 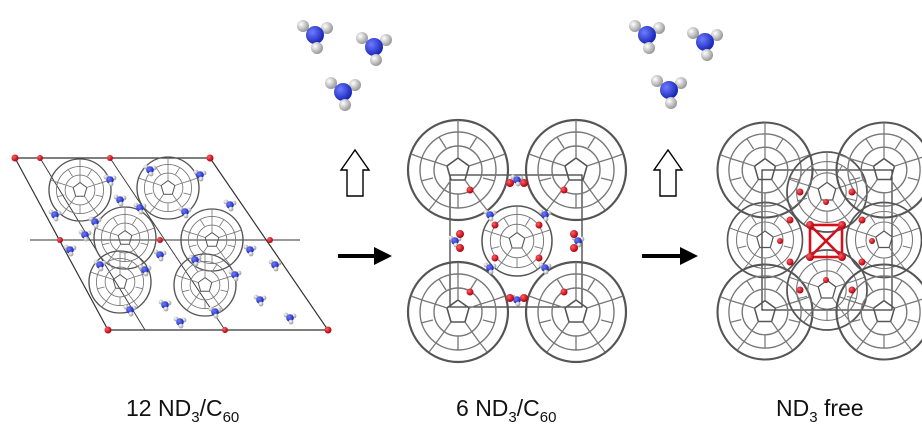 I want to click on panel-6-structure, so click(x=517, y=241).